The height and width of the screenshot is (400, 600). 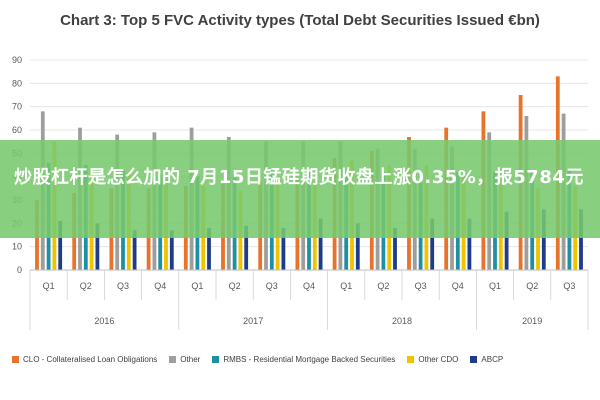 I want to click on y-tick-label: 60, so click(x=17, y=130).